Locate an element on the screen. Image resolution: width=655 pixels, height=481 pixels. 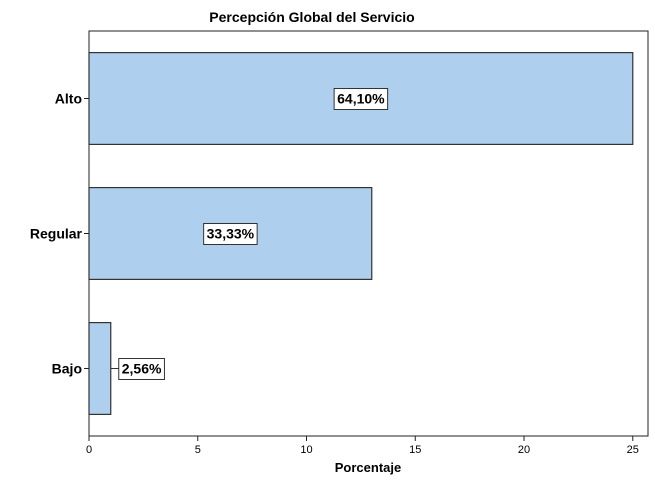
data-label-text: 33,33% is located at coordinates (231, 234).